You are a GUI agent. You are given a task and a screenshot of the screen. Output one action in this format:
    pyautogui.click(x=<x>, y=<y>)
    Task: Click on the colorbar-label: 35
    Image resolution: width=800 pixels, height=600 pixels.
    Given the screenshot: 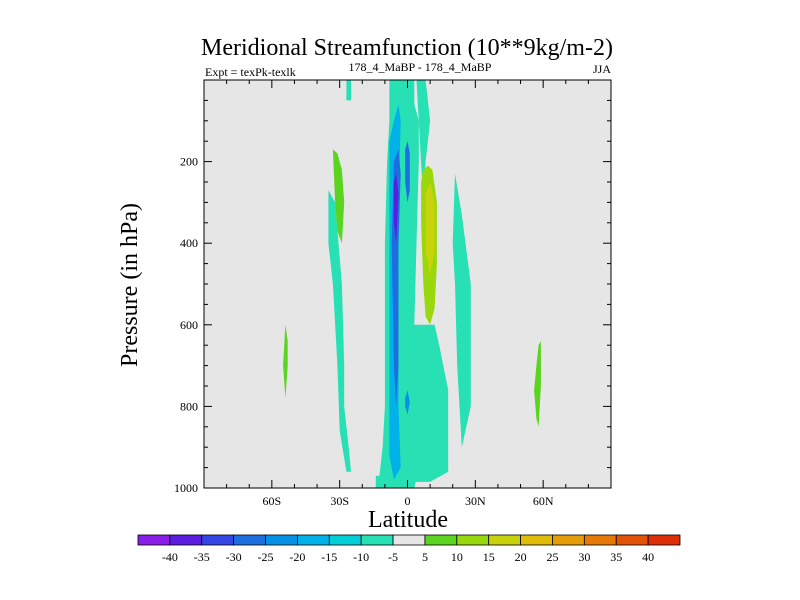 What is the action you would take?
    pyautogui.click(x=616, y=557)
    